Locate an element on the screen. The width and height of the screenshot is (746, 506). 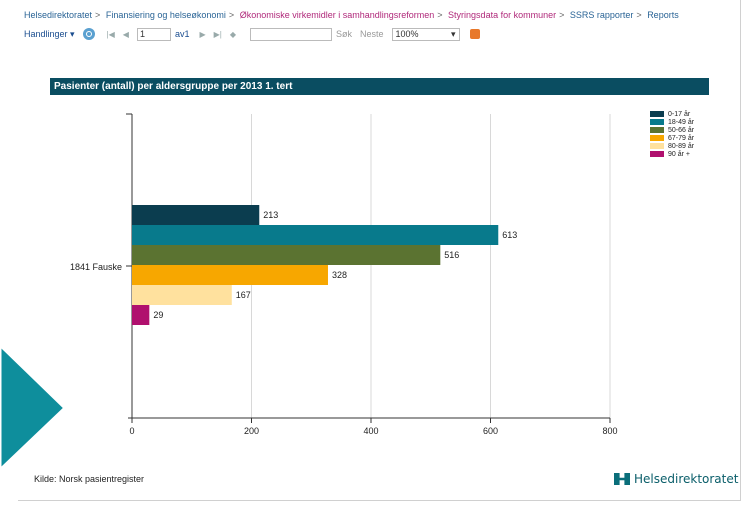
logo-icon is located at coordinates (622, 479).